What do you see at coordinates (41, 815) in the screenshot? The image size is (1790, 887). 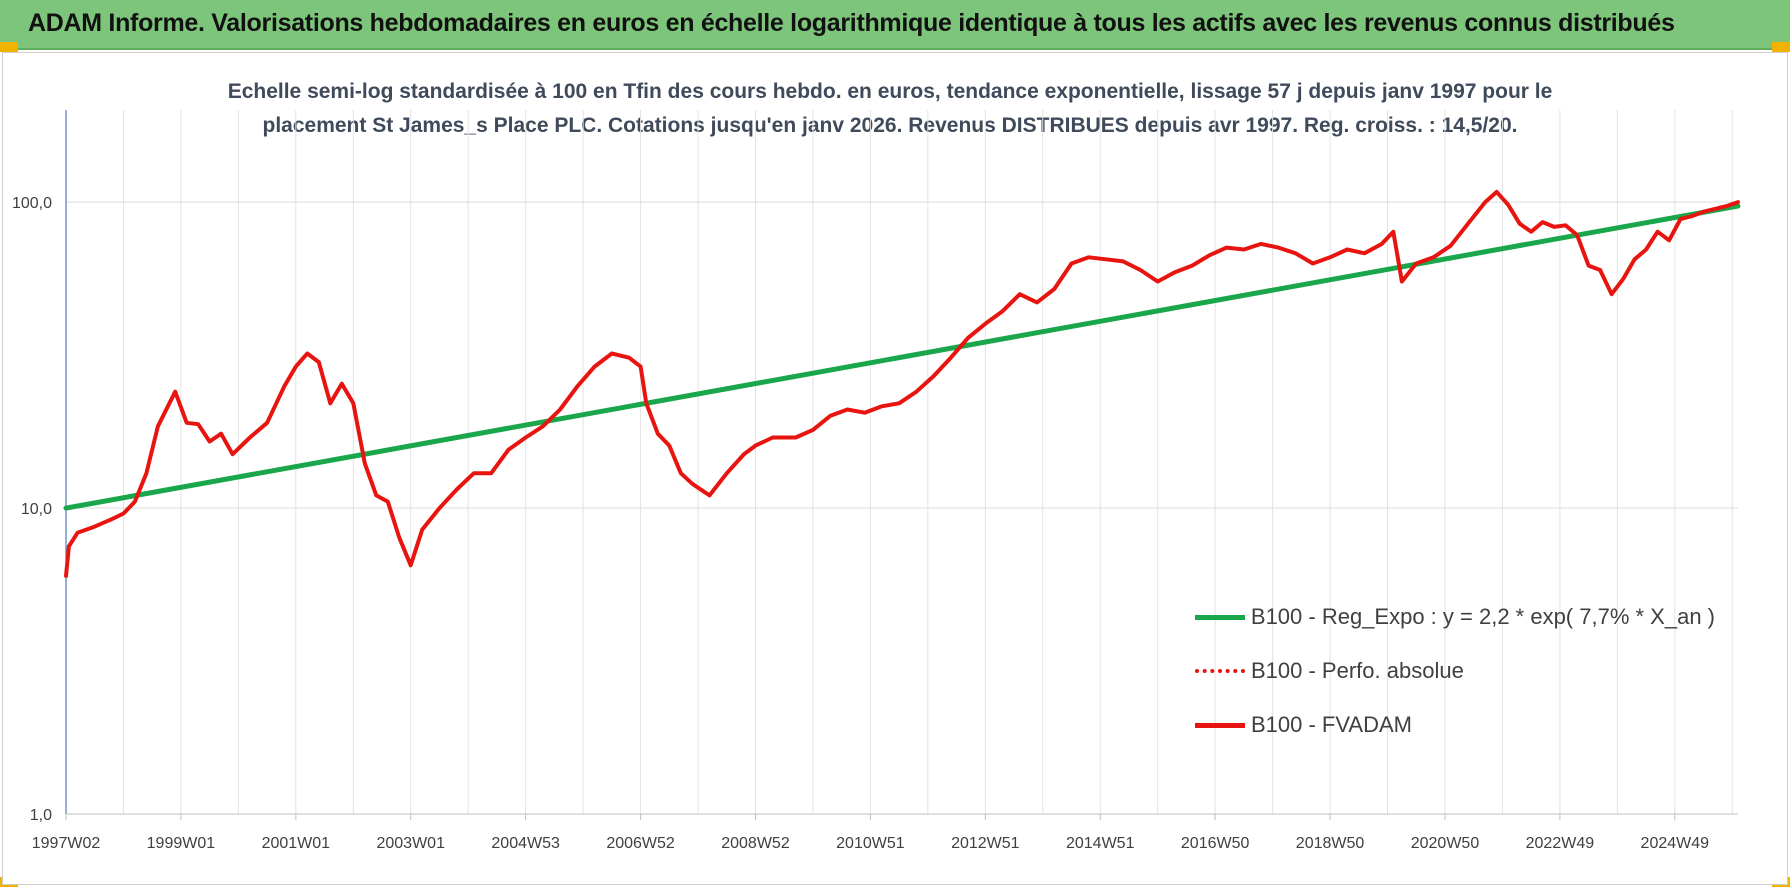 I see `y-tick-label: 1,0` at bounding box center [41, 815].